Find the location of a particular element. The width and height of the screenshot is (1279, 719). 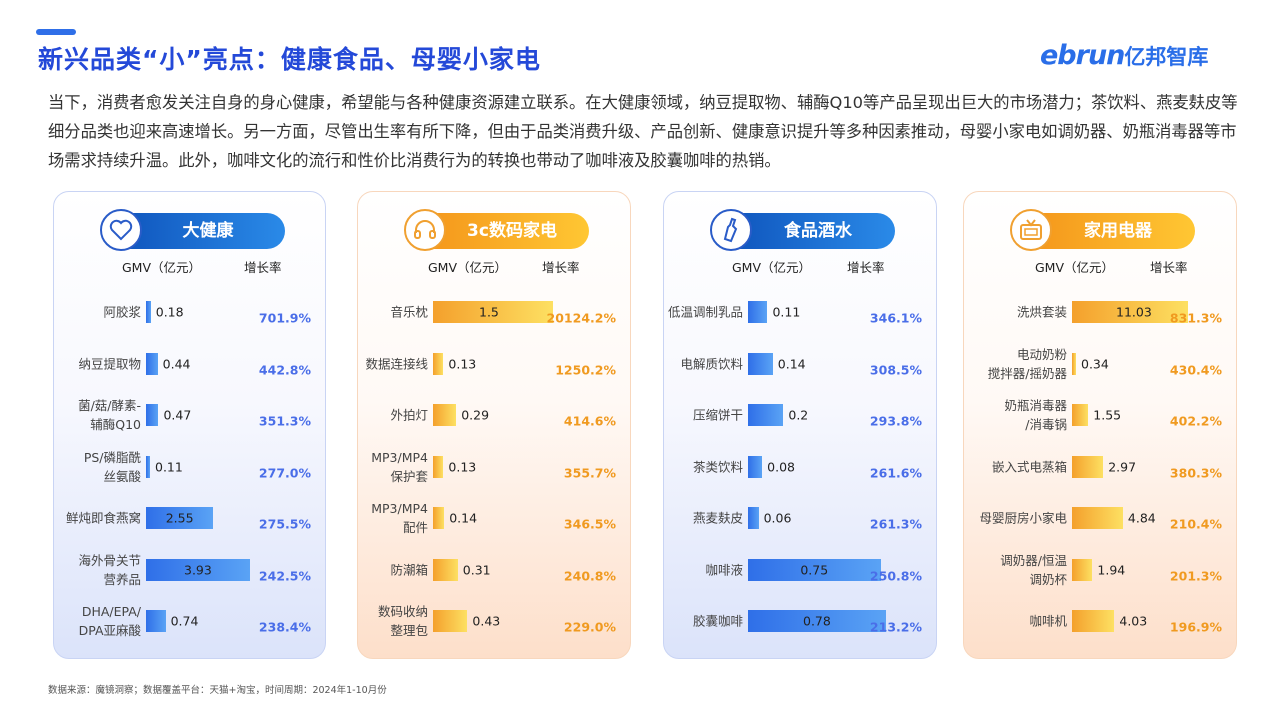

gmv-value: 0.31 is located at coordinates (476, 569).